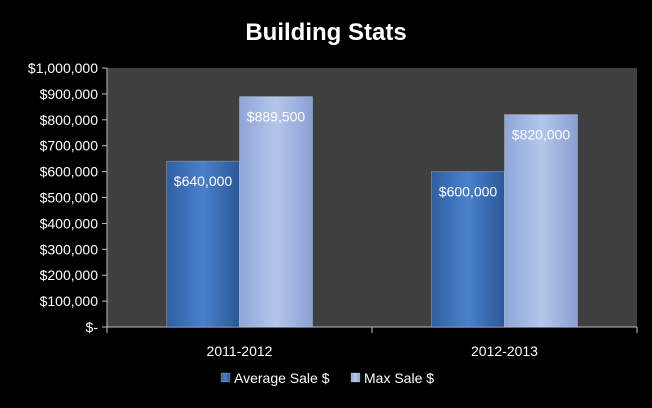  What do you see at coordinates (69, 94) in the screenshot?
I see `y-tick-label: $900,000` at bounding box center [69, 94].